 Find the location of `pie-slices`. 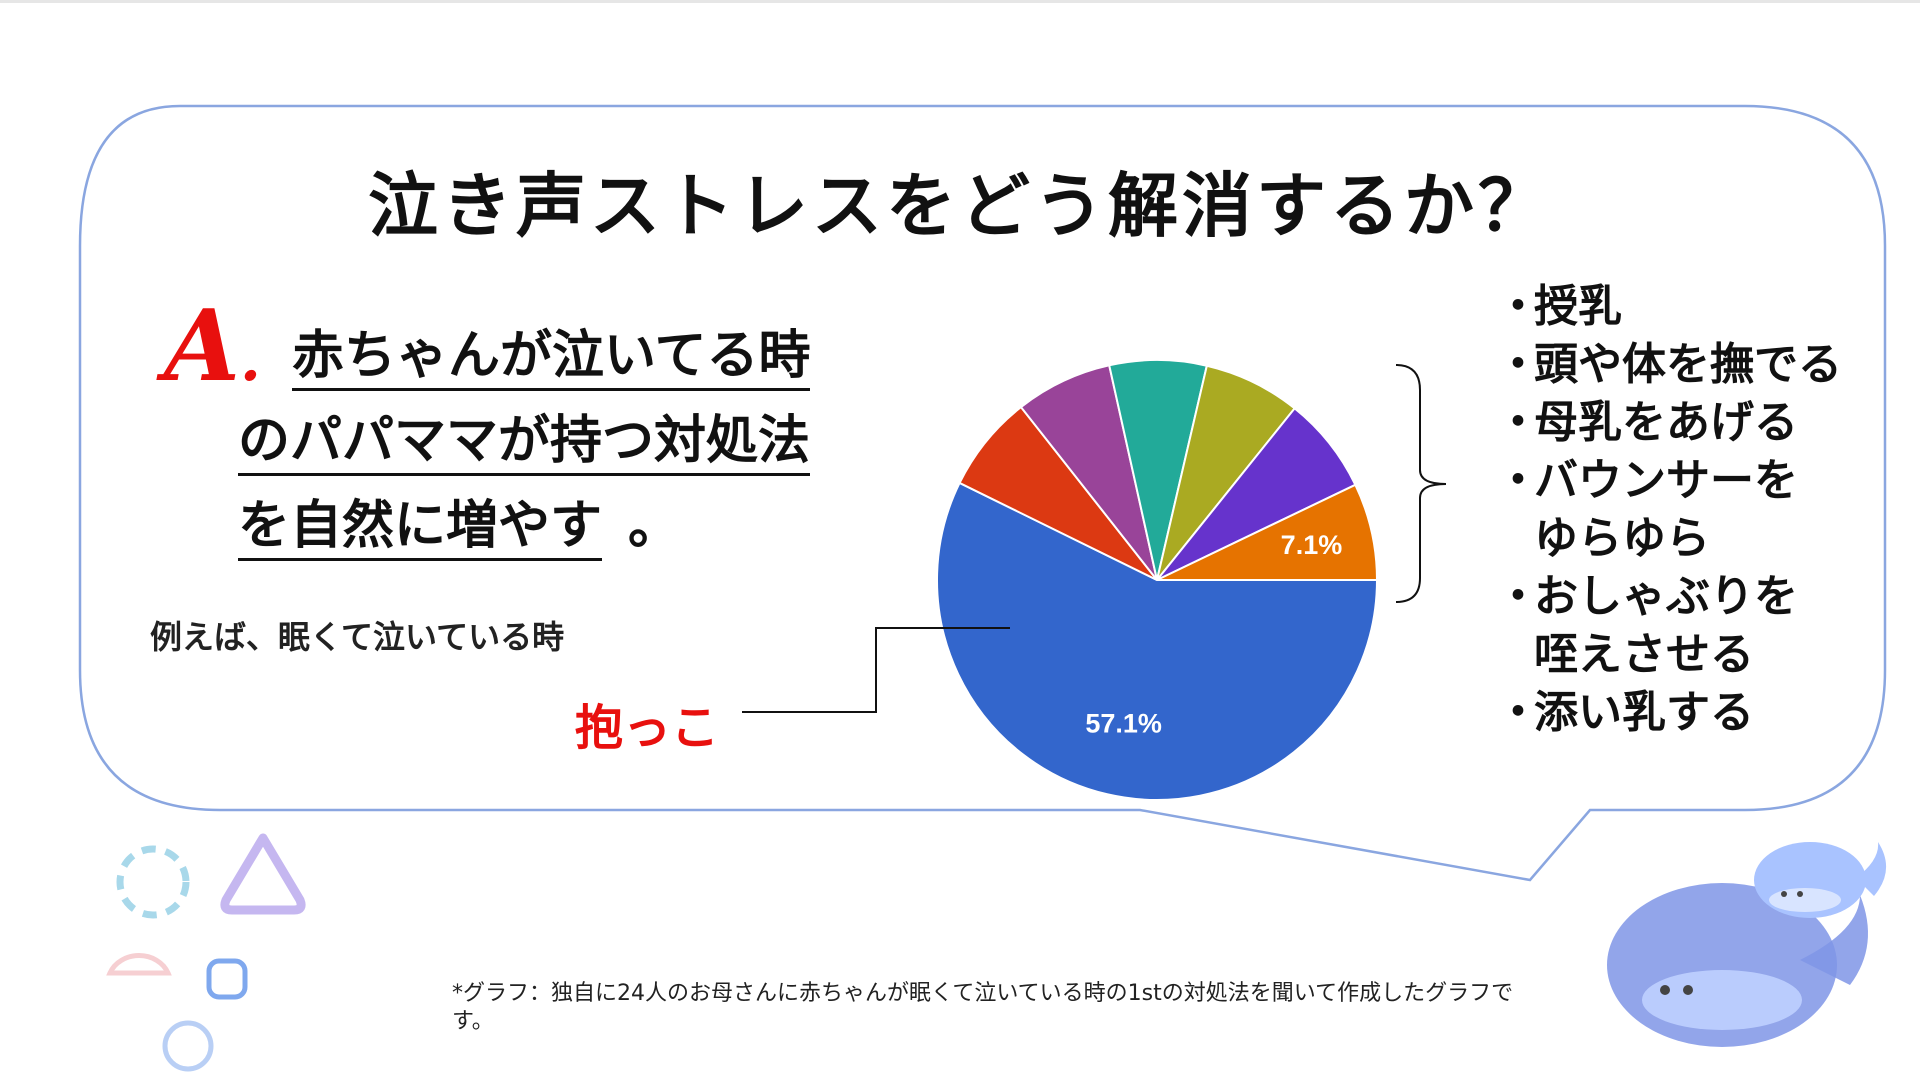

pie-slices is located at coordinates (1157, 580).